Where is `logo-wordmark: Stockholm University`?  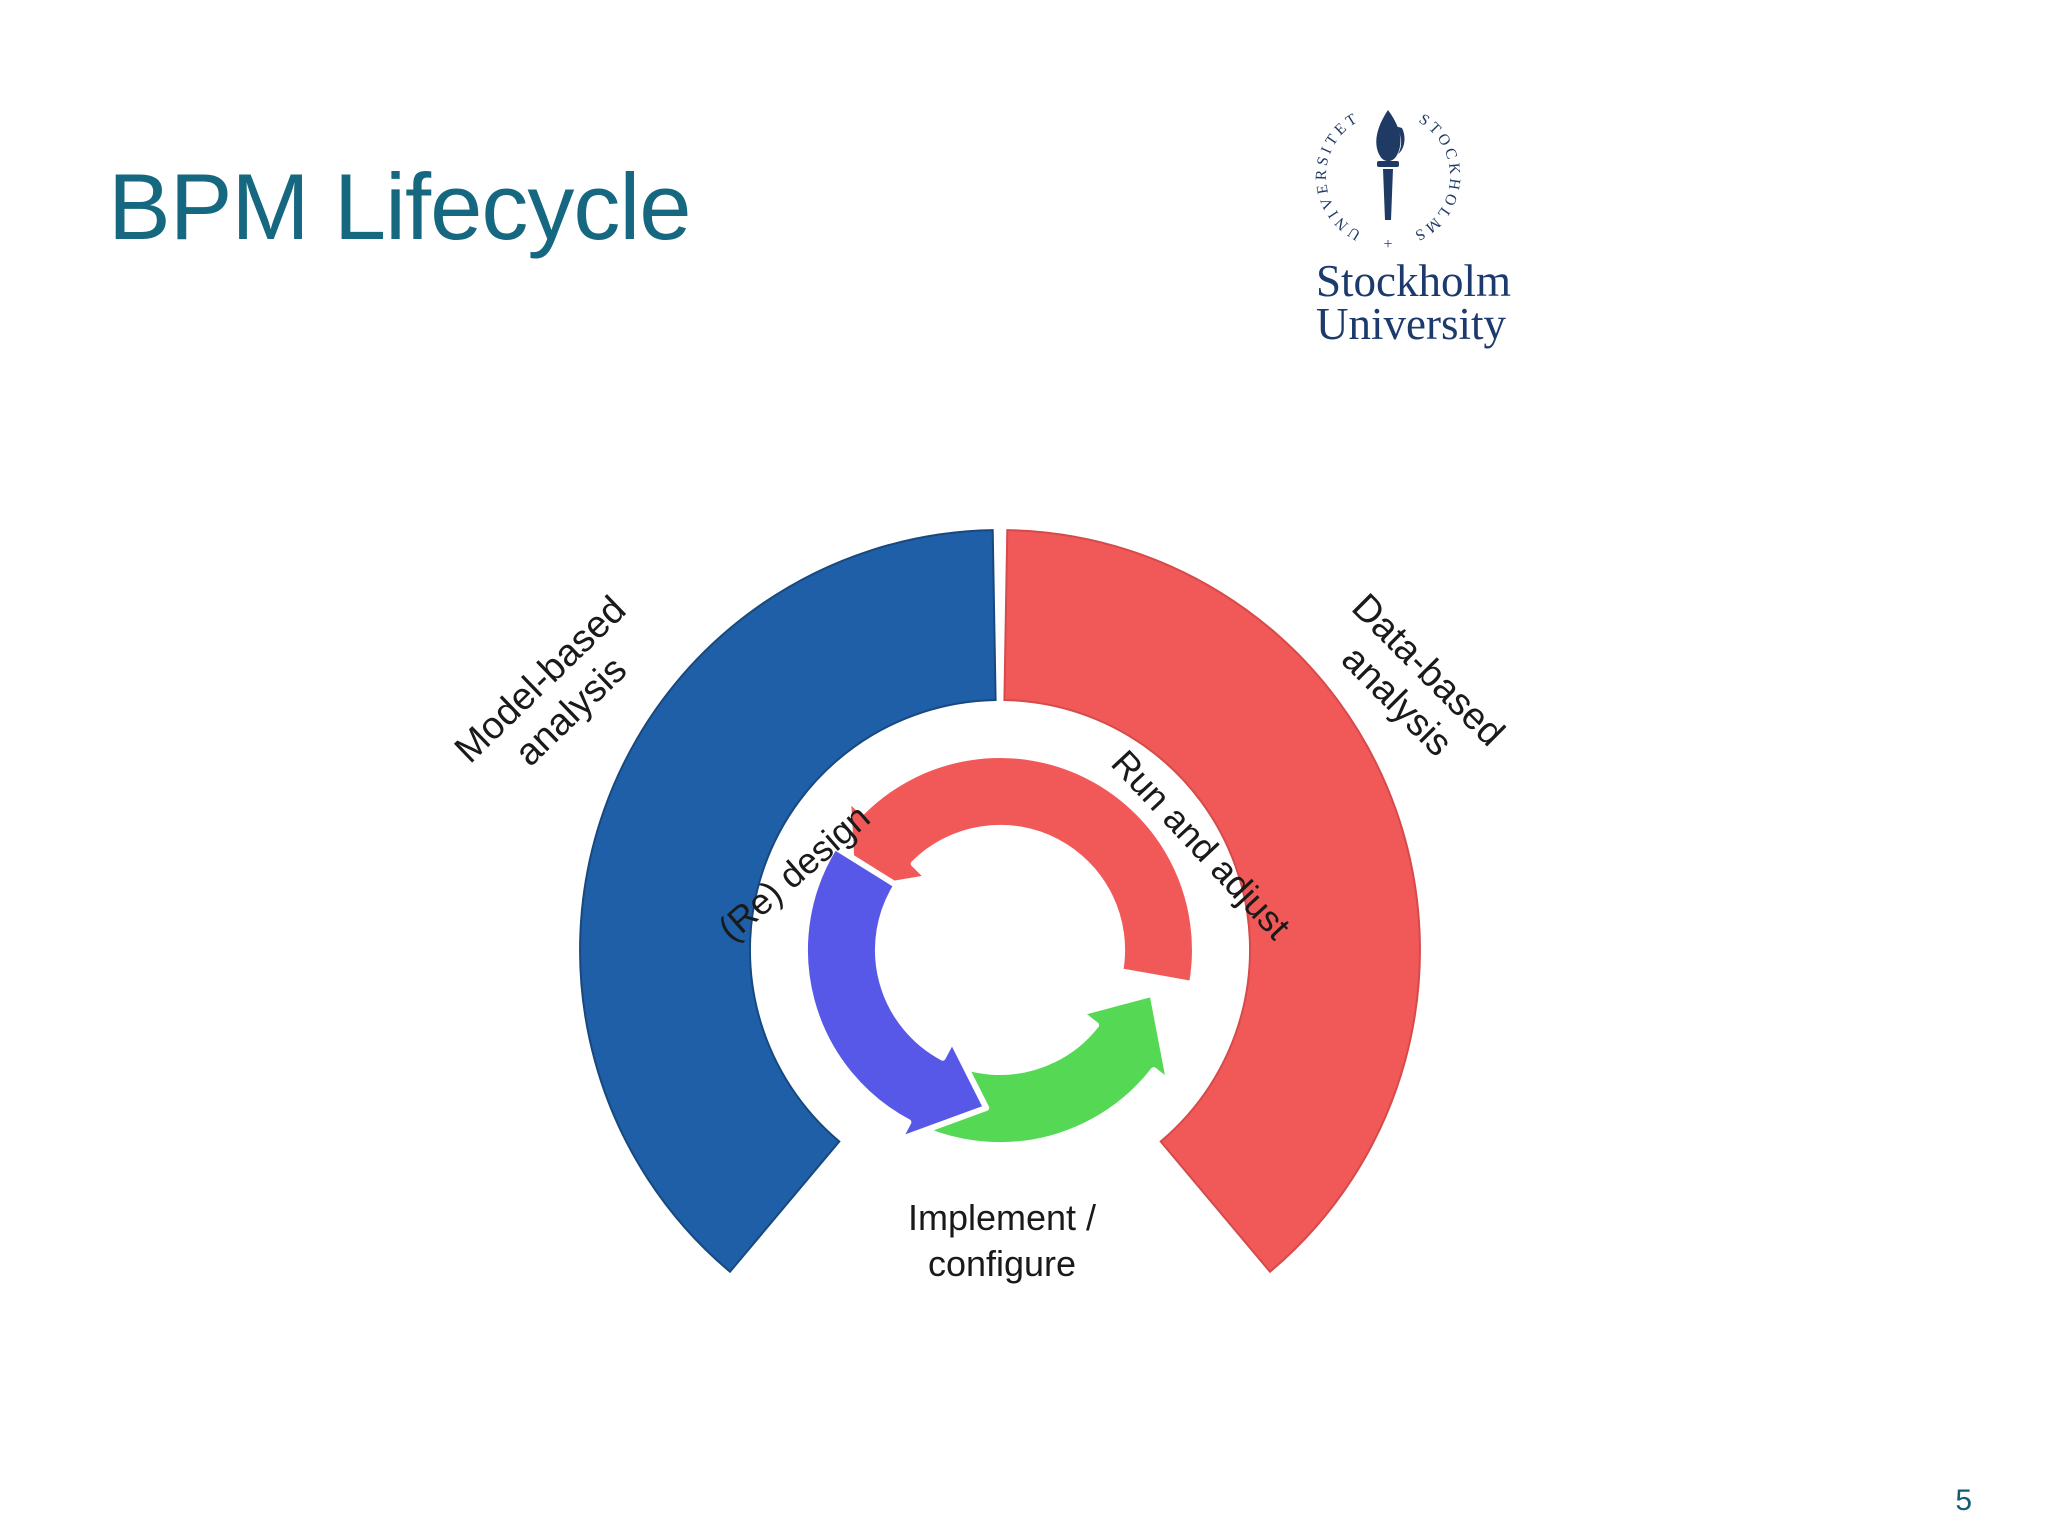
logo-wordmark: Stockholm University is located at coordinates (1433, 302).